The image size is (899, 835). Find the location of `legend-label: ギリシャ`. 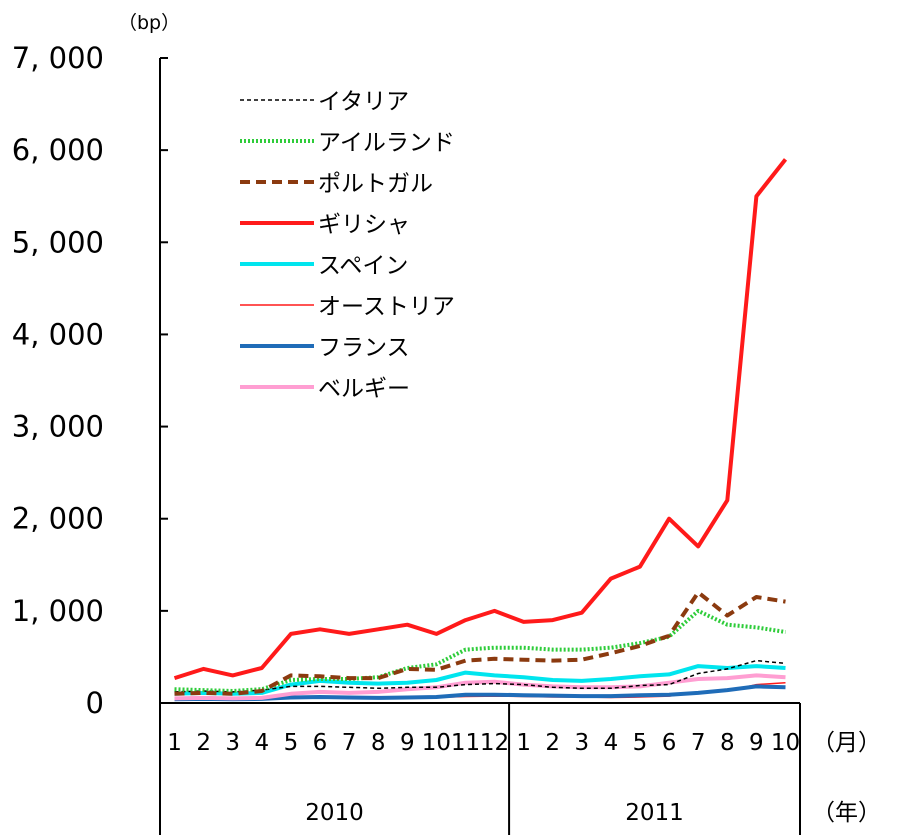

legend-label: ギリシャ is located at coordinates (364, 225).